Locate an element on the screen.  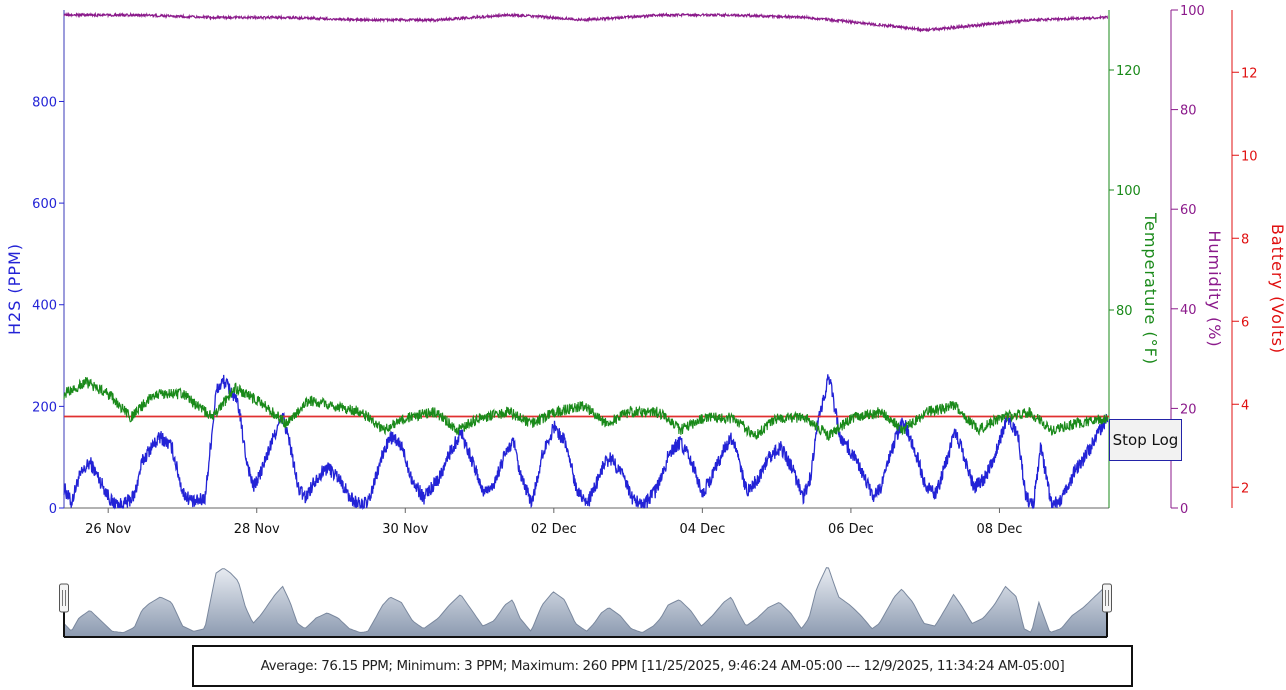
battery-tick-label: 6 is located at coordinates (1245, 322).